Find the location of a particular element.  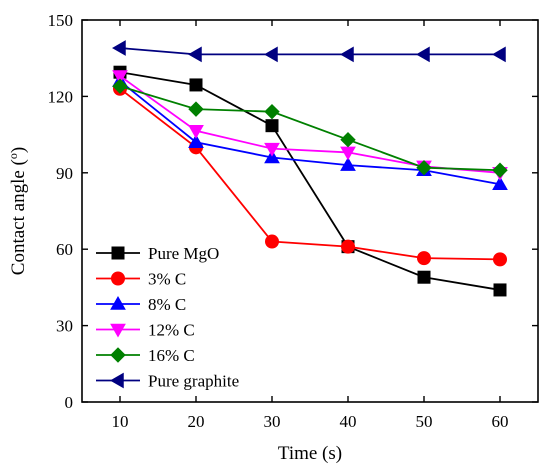

y-tick-label: 90 is located at coordinates (64, 173).